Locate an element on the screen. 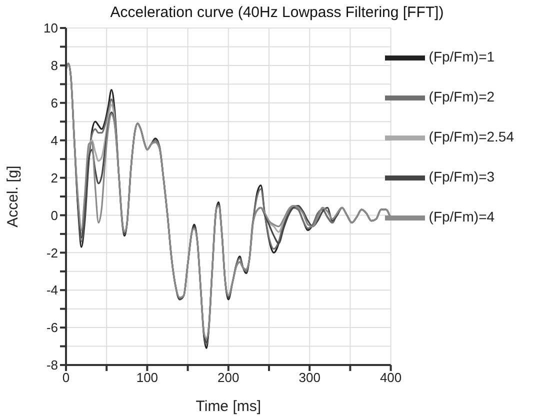 The height and width of the screenshot is (417, 554). y-tick-label: -4 is located at coordinates (52, 290).